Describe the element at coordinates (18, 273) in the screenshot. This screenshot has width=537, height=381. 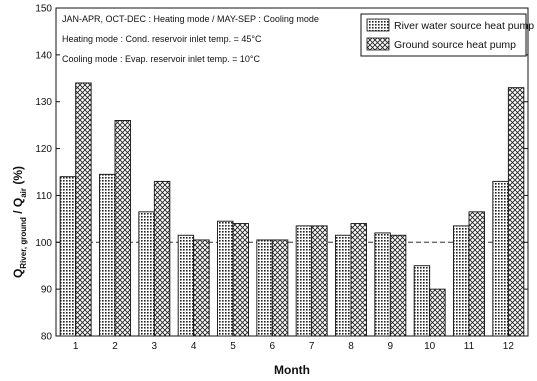
I see `y-title-q1: Q` at that location.